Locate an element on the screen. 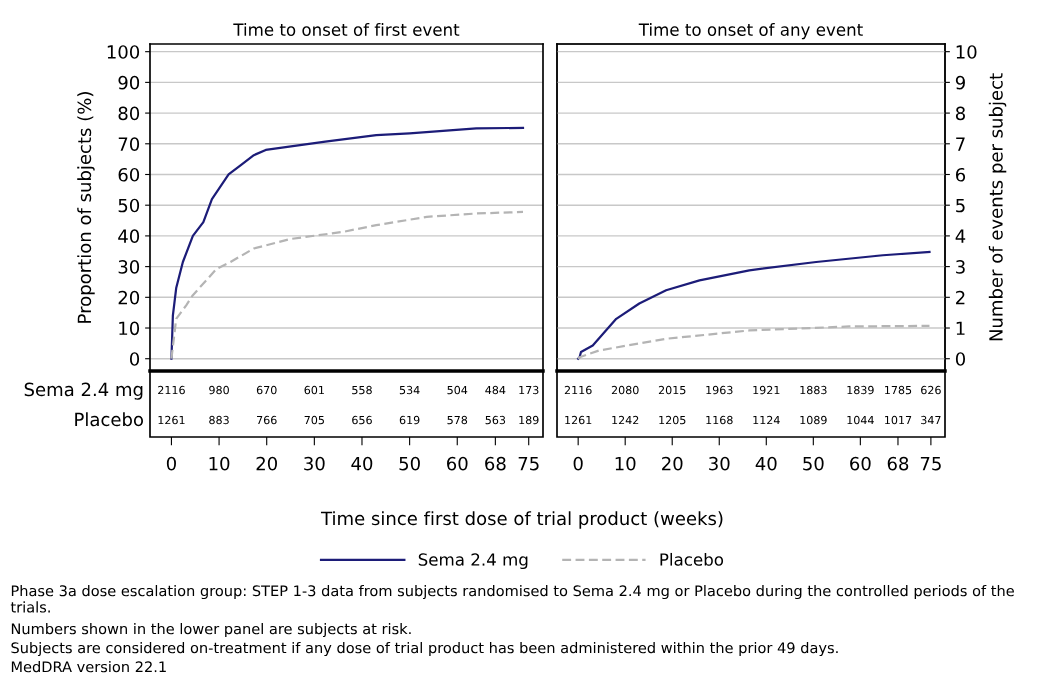 The width and height of the screenshot is (1045, 684). text: 504 is located at coordinates (457, 390).